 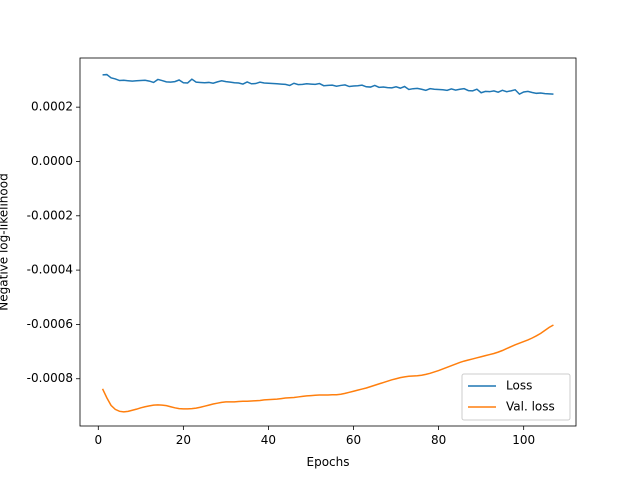 What do you see at coordinates (523, 440) in the screenshot?
I see `x-tick-label: 100` at bounding box center [523, 440].